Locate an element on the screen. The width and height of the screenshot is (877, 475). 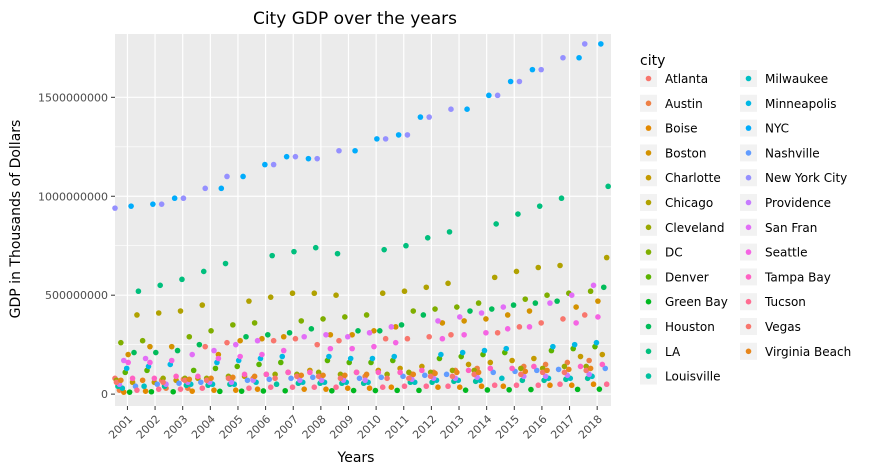
legend-item: Atlanta is located at coordinates (674, 78).